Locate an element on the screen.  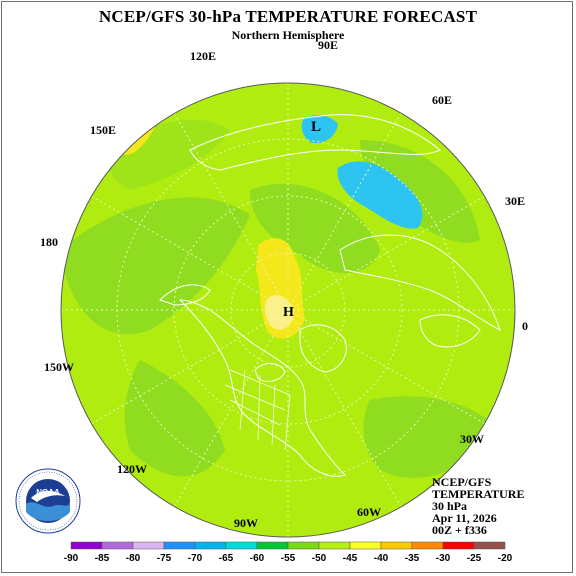
color-scale-label: -35 is located at coordinates (412, 558).